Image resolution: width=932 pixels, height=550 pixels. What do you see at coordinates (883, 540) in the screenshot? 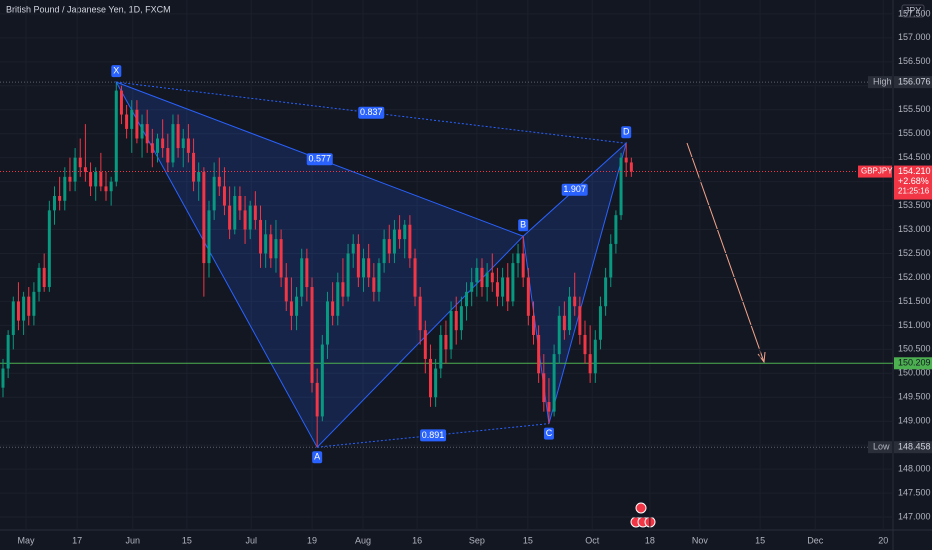
I see `x-tick-label: 20` at bounding box center [883, 540].